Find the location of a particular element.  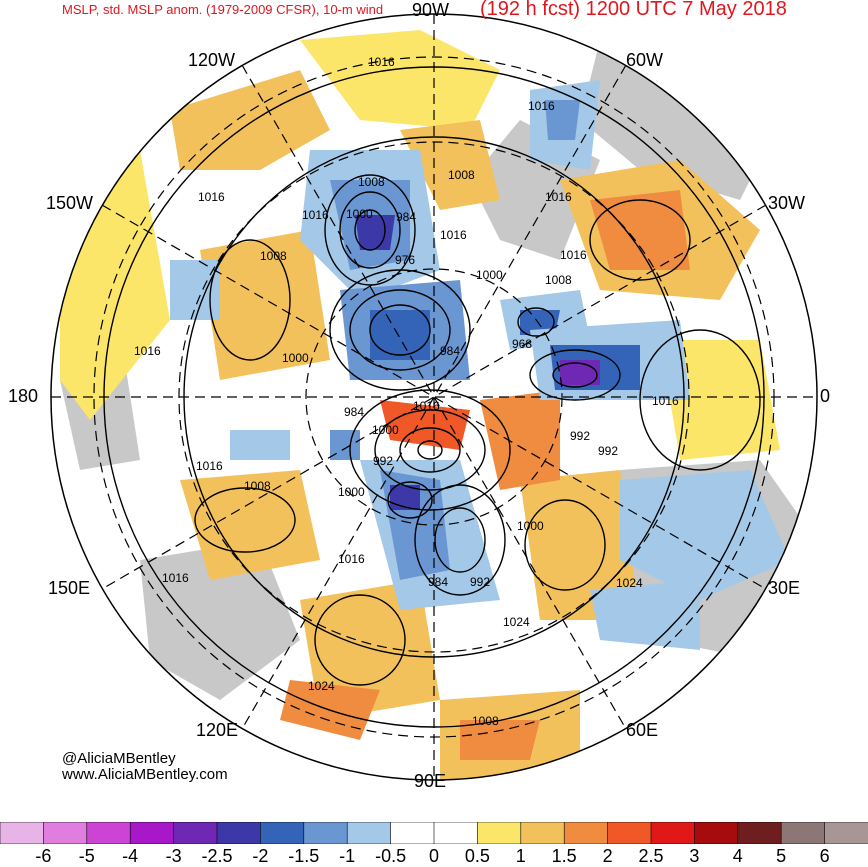

colorbar-tick-label: 4 is located at coordinates (737, 856).